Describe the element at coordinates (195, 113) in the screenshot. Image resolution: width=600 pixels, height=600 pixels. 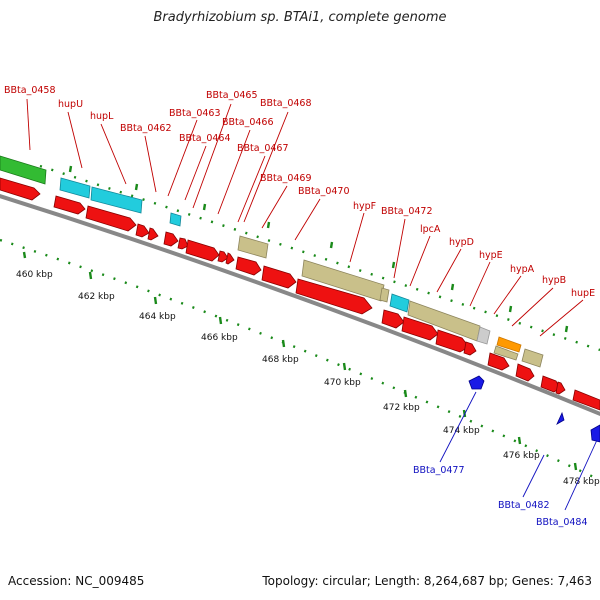
I see `gene-label: BBta_0463` at that location.